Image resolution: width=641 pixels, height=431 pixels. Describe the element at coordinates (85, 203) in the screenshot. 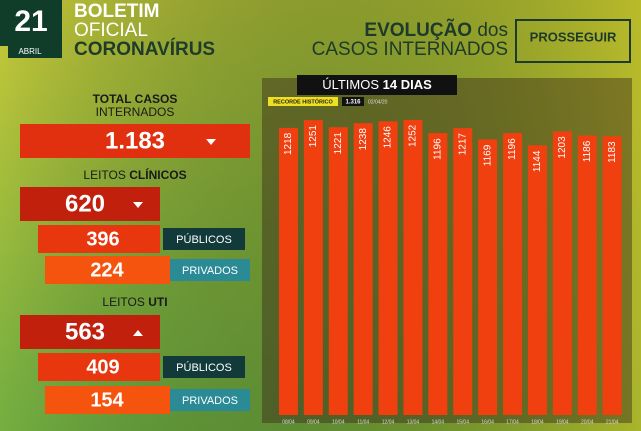

I see `clinicos-value: 620` at that location.